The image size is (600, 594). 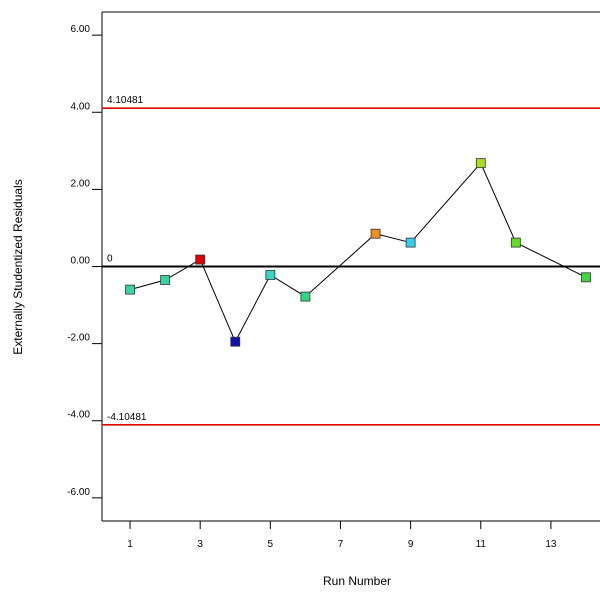 What do you see at coordinates (357, 581) in the screenshot?
I see `x-axis-title: Run Number` at bounding box center [357, 581].